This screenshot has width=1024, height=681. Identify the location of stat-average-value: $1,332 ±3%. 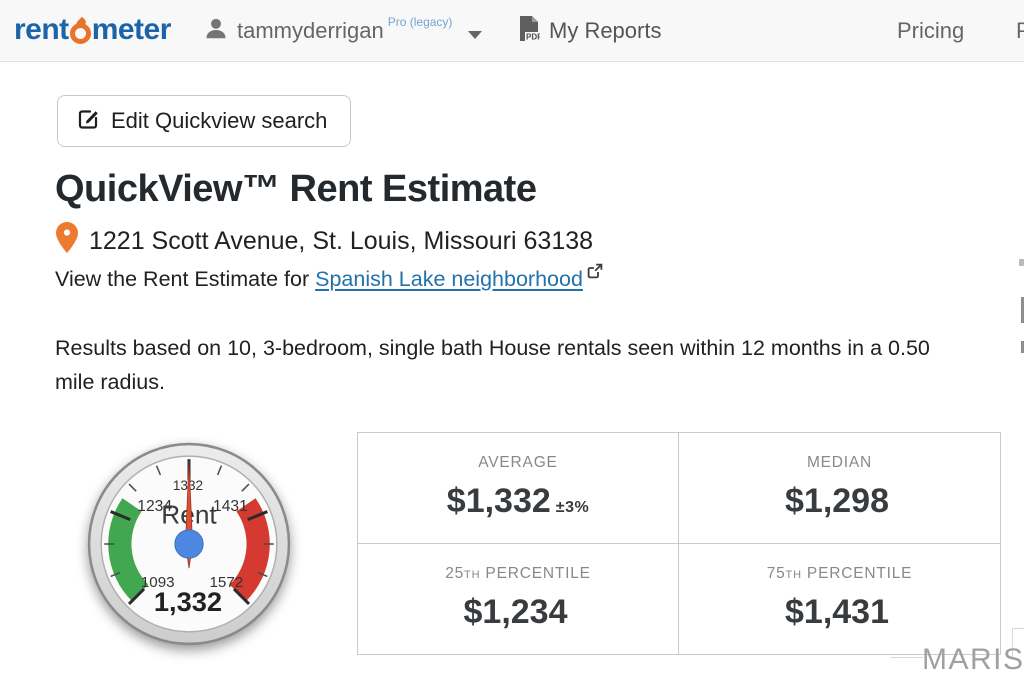
(518, 501).